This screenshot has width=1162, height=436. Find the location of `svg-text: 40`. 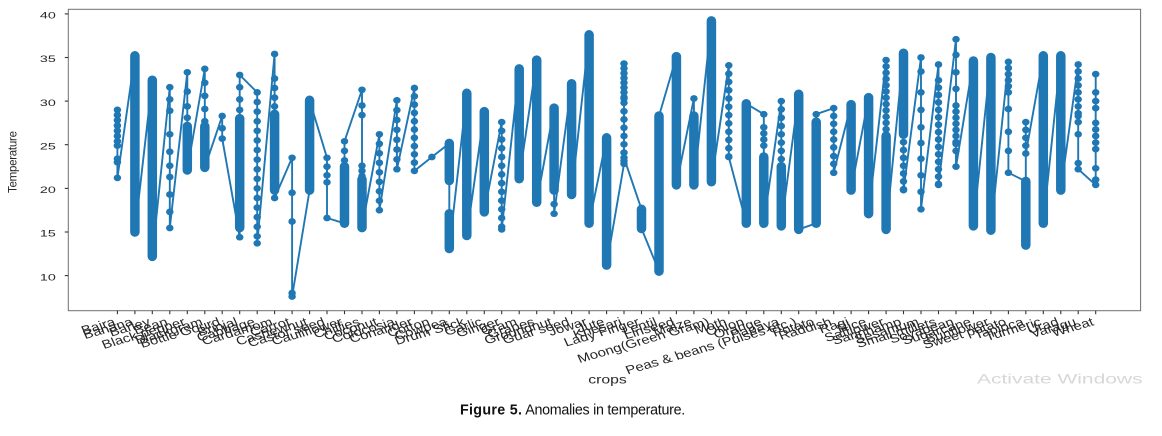

svg-text: 40 is located at coordinates (48, 15).